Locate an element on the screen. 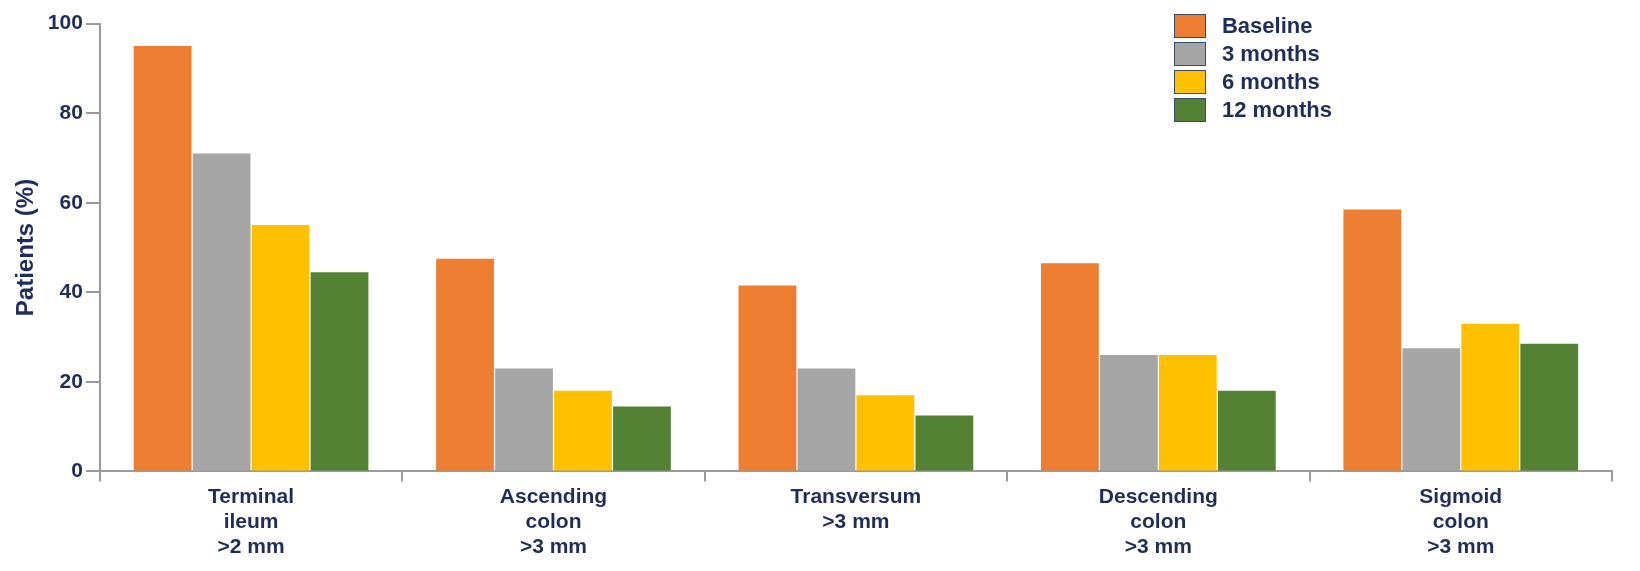 The width and height of the screenshot is (1640, 571). y-tick-label: 80 is located at coordinates (71, 111).